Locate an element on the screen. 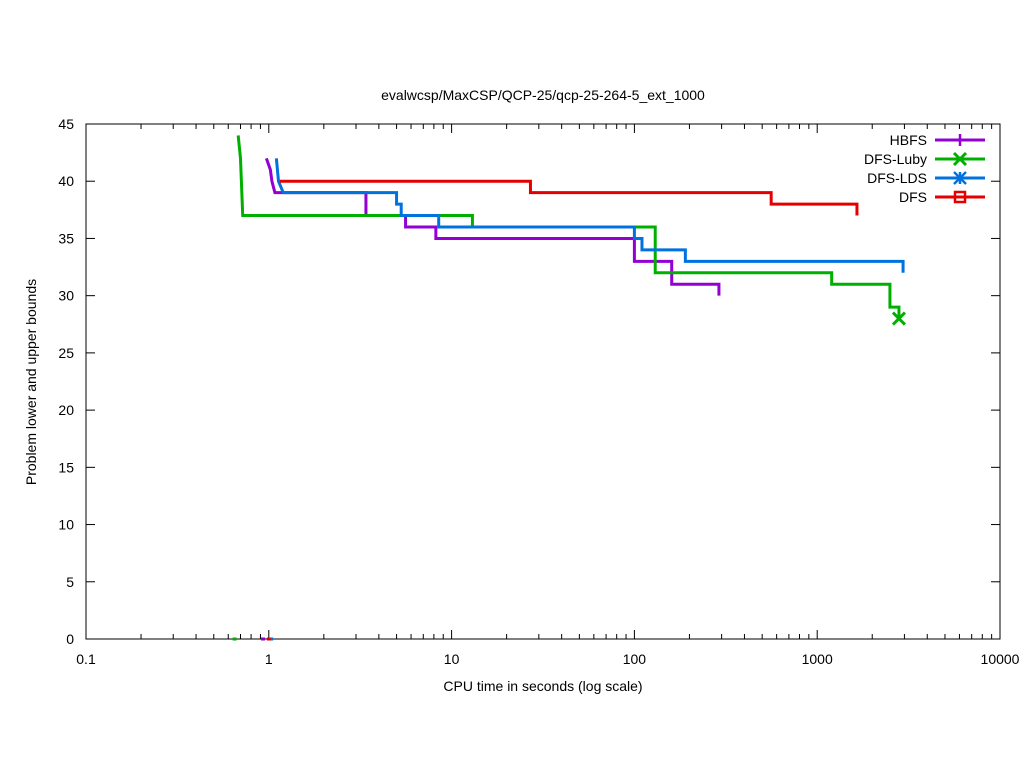 Image resolution: width=1024 pixels, height=768 pixels. x-tick-label: 100 is located at coordinates (635, 659).